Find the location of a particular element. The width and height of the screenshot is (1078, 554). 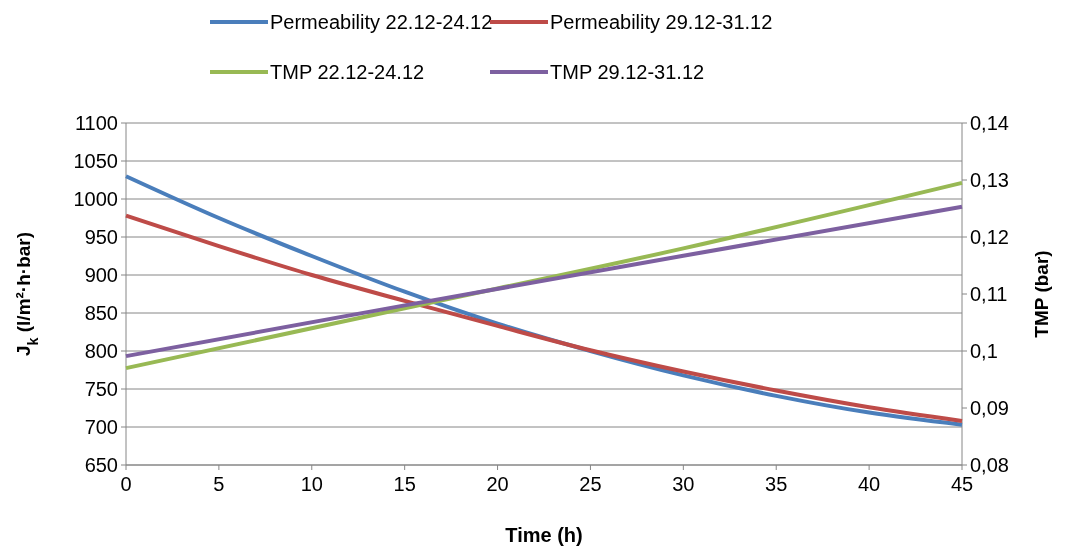

y2-tick-label: 0,14 is located at coordinates (989, 123).